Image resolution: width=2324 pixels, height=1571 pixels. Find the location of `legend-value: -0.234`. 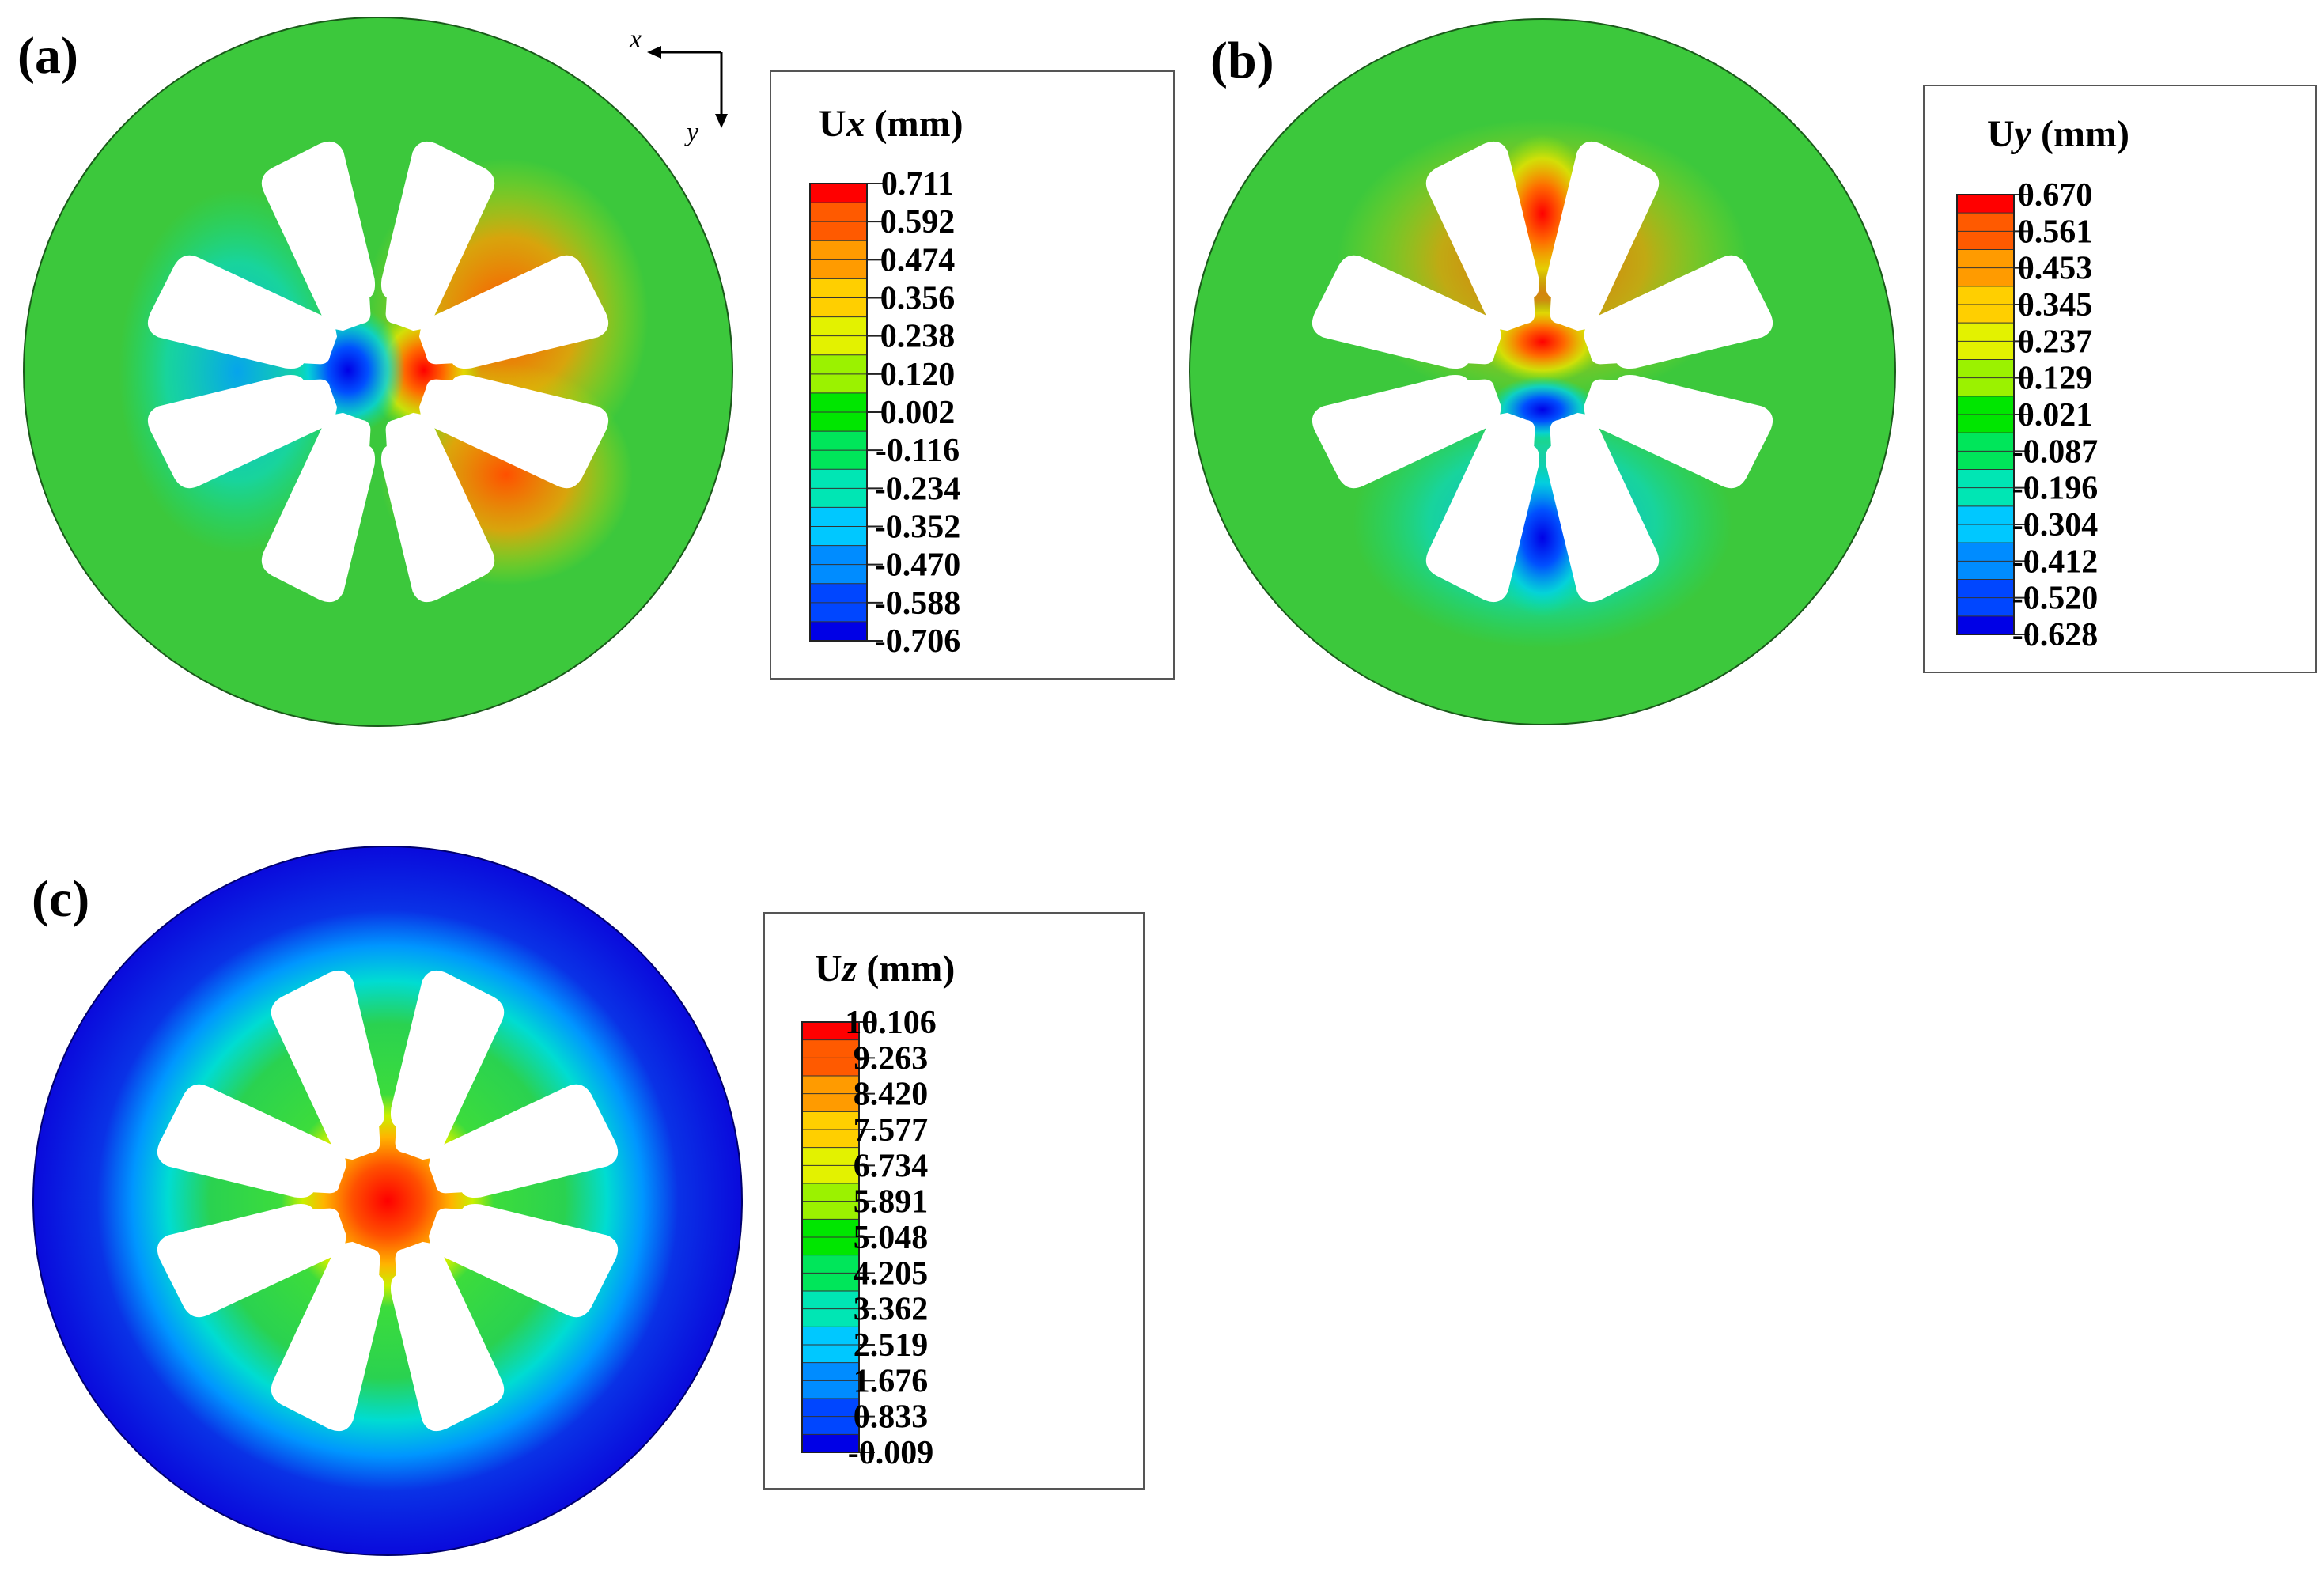

legend-value: -0.234 is located at coordinates (918, 489).